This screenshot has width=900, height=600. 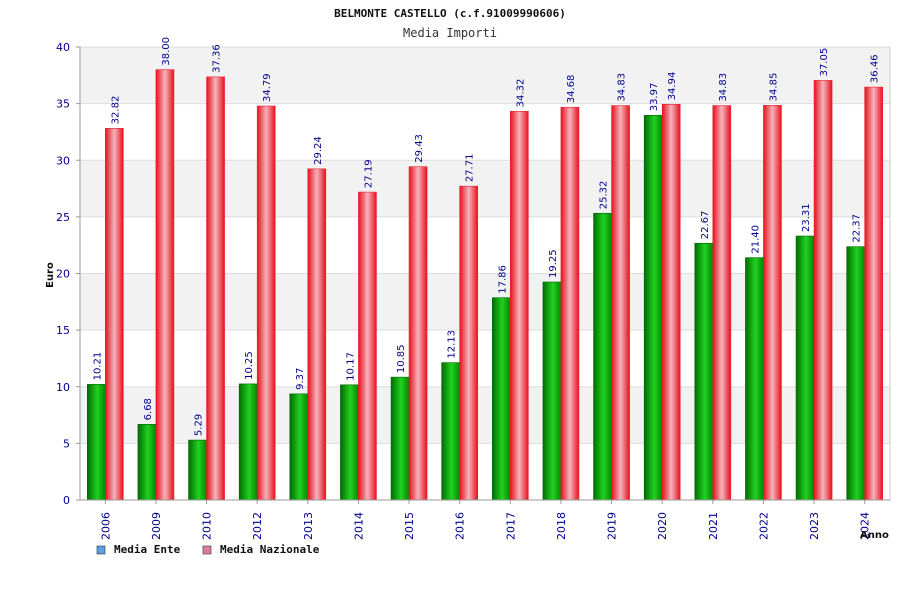 I want to click on data-label-nazionale: 27.71, so click(x=470, y=168).